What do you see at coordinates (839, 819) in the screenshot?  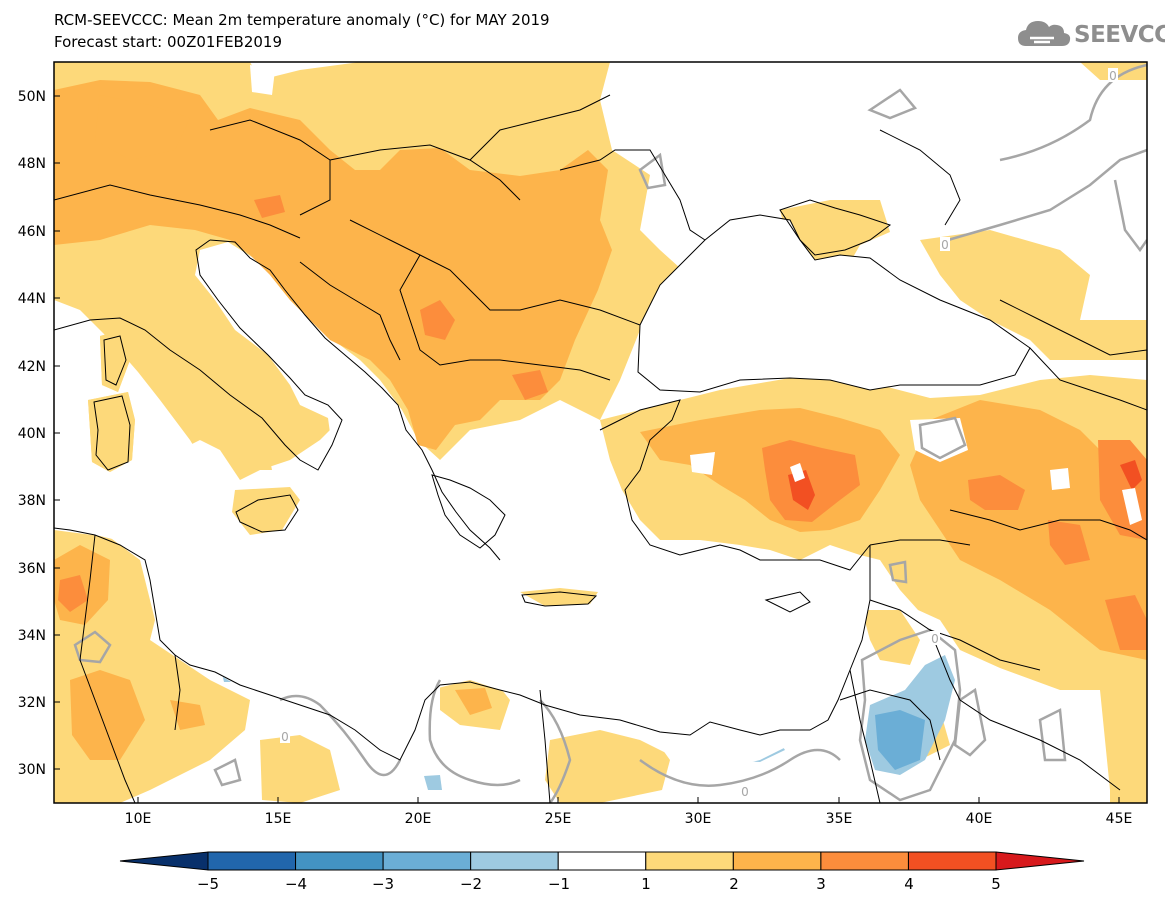 I see `lon-label: 35E` at bounding box center [839, 819].